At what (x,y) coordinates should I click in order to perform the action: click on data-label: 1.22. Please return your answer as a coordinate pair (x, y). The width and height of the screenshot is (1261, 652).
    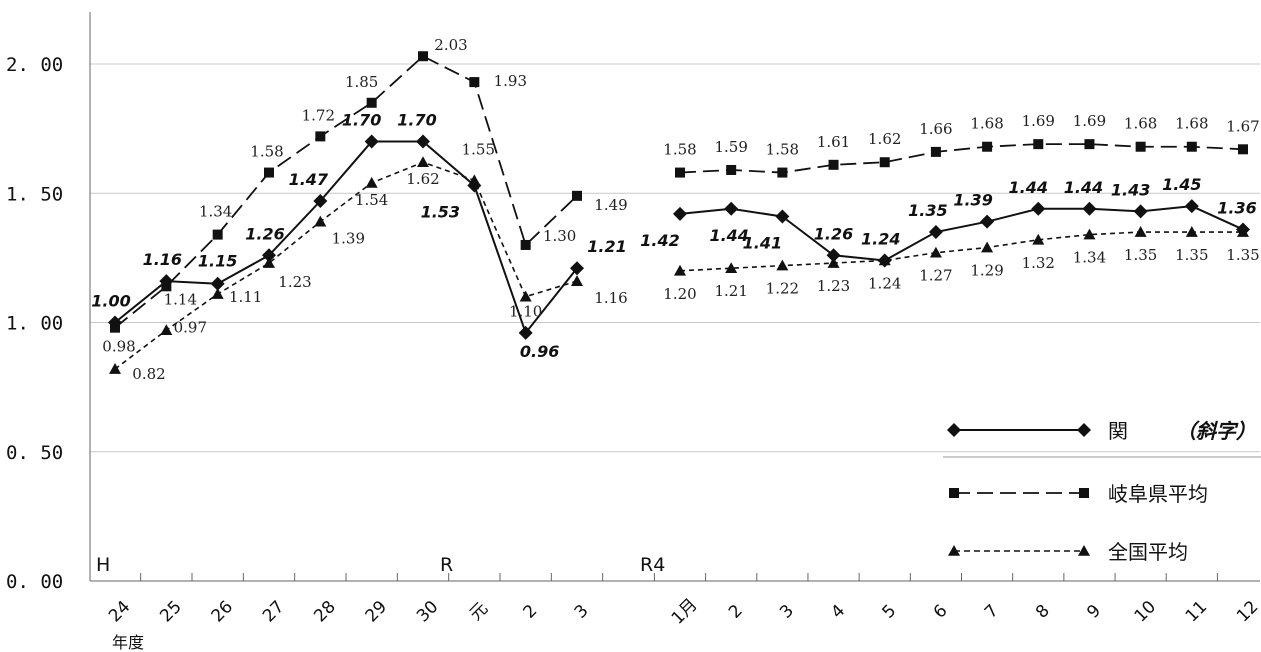
    Looking at the image, I should click on (782, 289).